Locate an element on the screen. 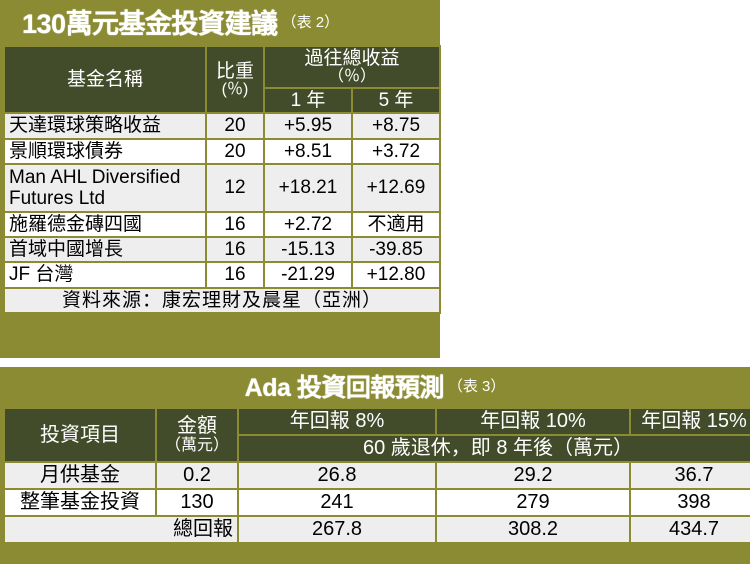 The height and width of the screenshot is (564, 750). table1-source-row: 資料來源：康宏理財及晨星（亞洲） is located at coordinates (222, 300).